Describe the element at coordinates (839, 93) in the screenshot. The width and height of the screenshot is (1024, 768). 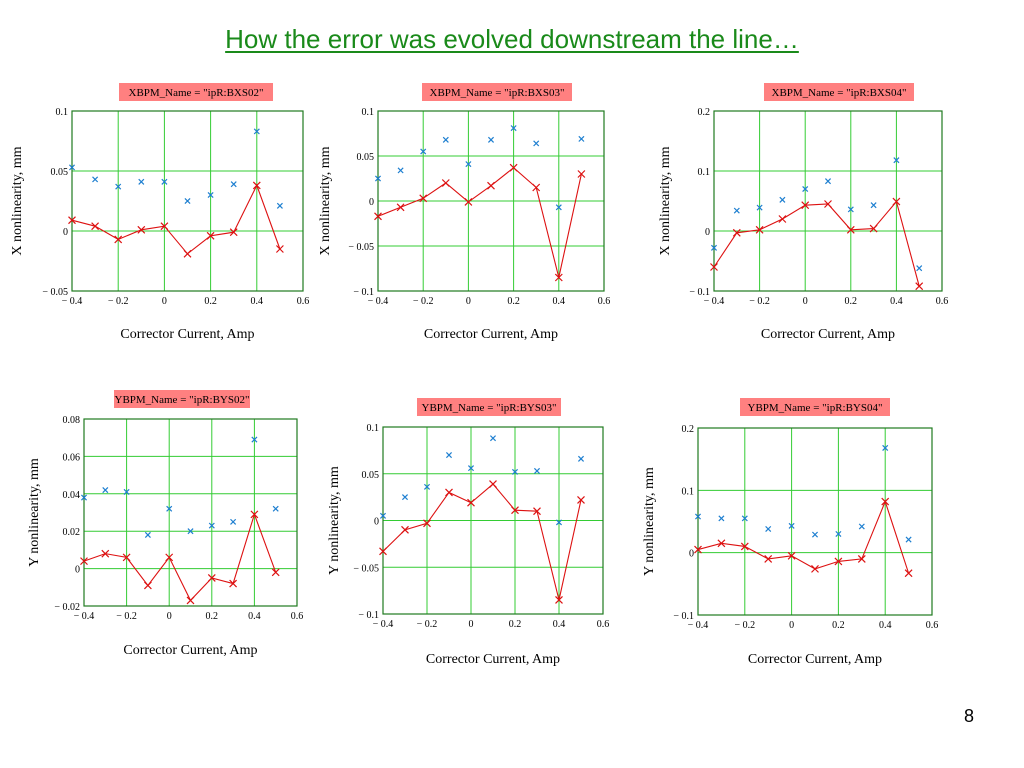
I see `bpm-label: XBPM_Name = "ipR:BXS04"` at that location.